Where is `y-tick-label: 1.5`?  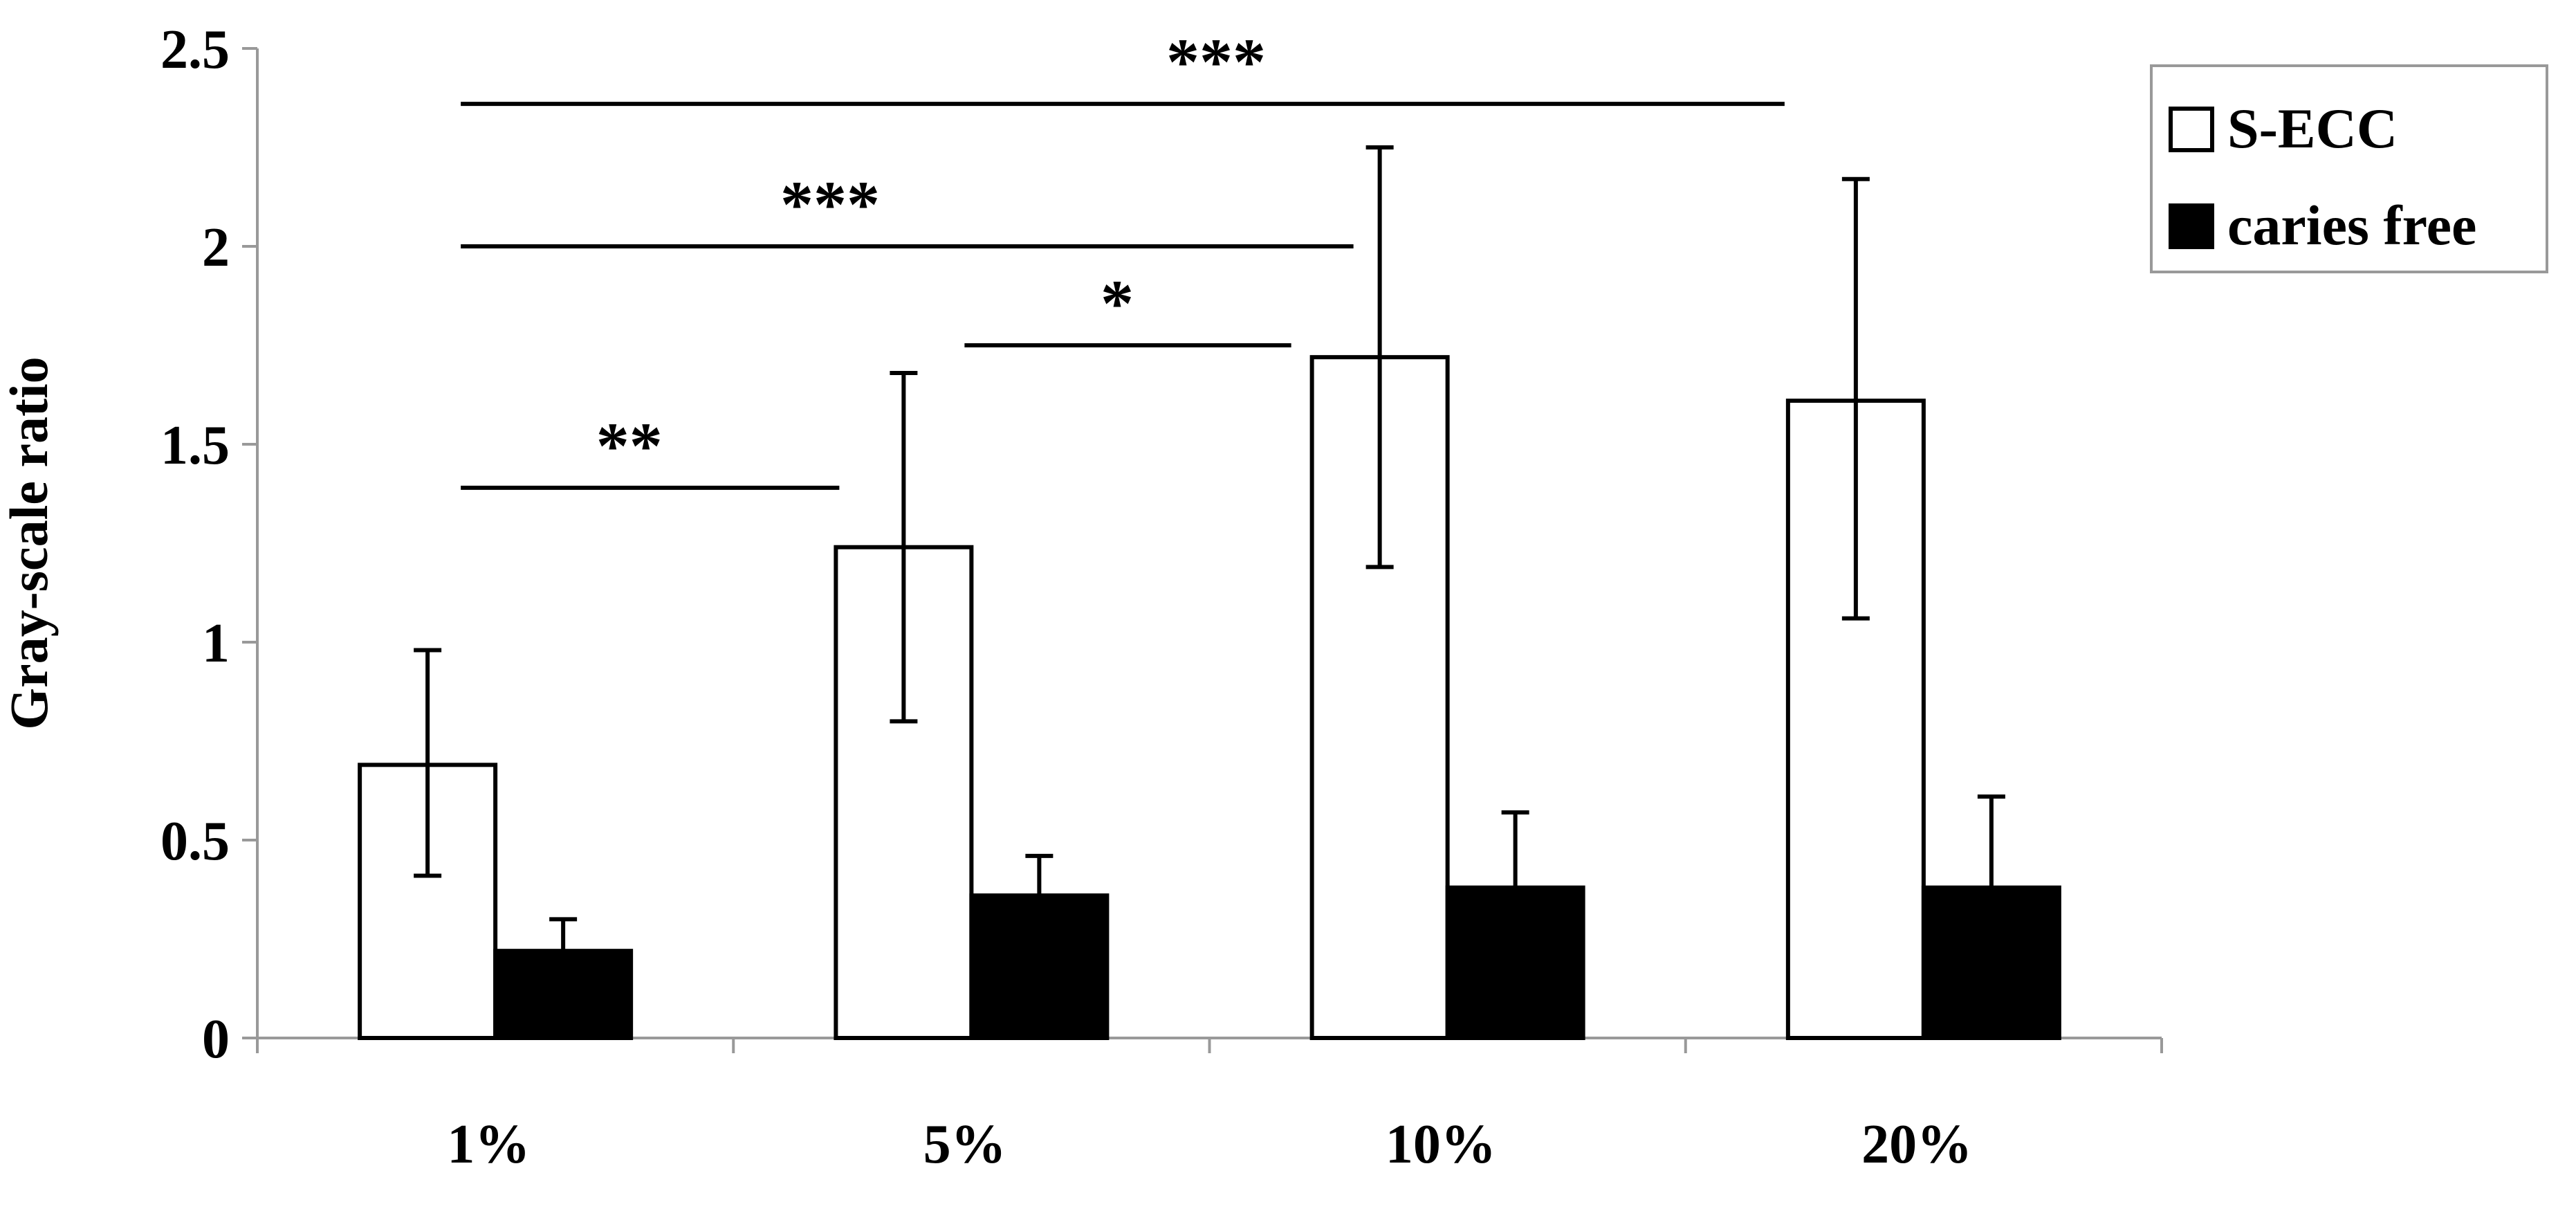
y-tick-label: 1.5 is located at coordinates (195, 445).